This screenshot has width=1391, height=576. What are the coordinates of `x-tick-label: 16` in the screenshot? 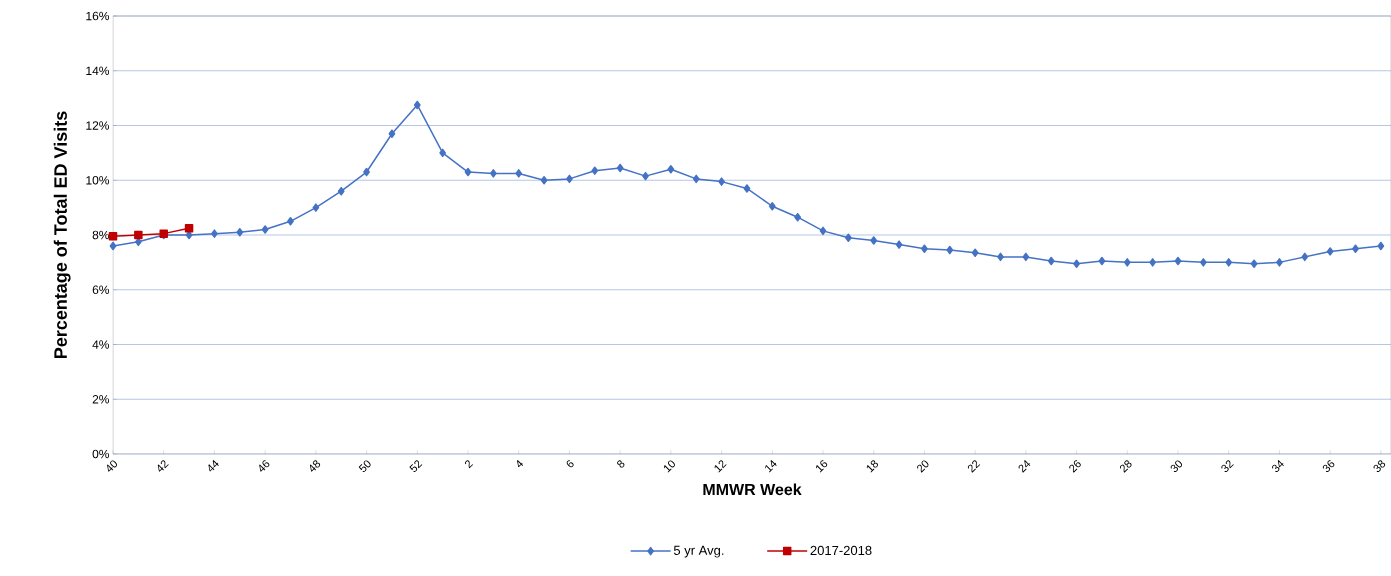 It's located at (822, 466).